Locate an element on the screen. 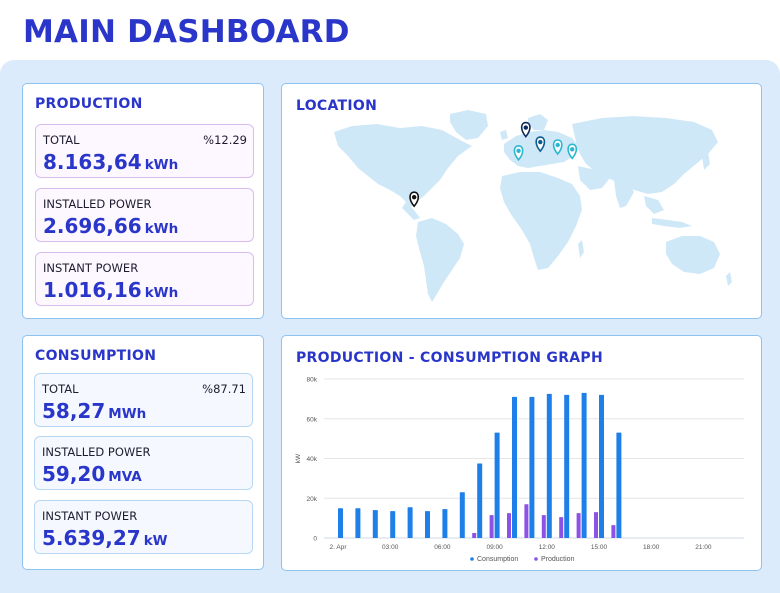 This screenshot has height=593, width=780. stat-value-wrap: 2.696,66 kWh is located at coordinates (110, 226).